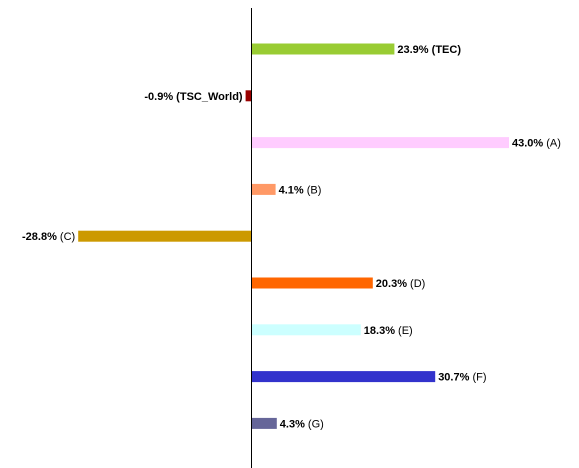 Image resolution: width=579 pixels, height=468 pixels. What do you see at coordinates (248, 96) in the screenshot?
I see `bar-tsc-world` at bounding box center [248, 96].